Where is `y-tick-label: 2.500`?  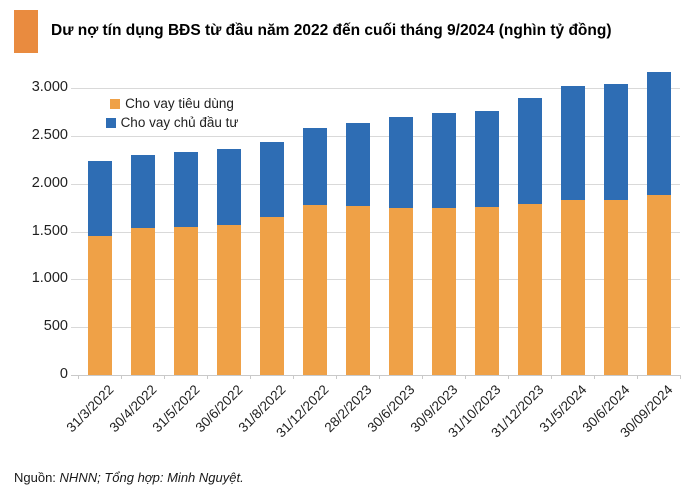 y-tick-label: 2.500 is located at coordinates (49, 134).